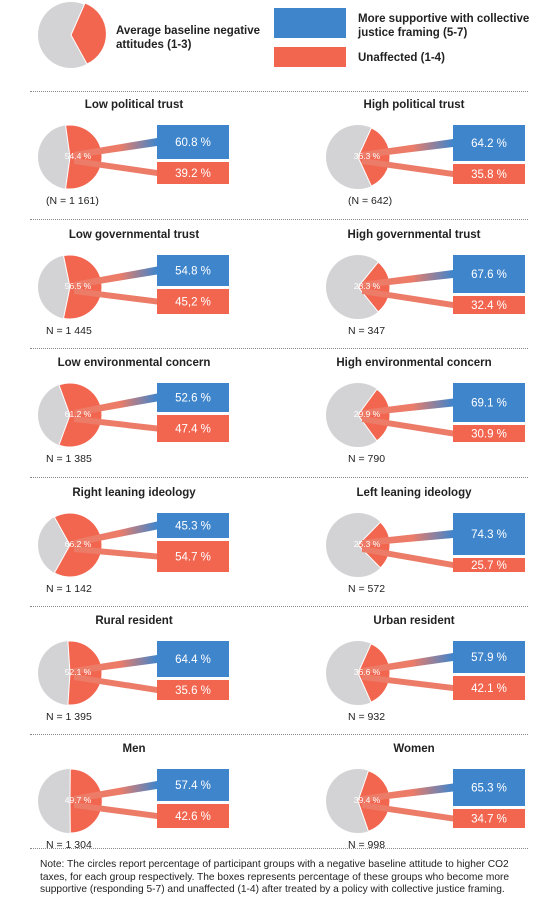 The width and height of the screenshot is (550, 917). What do you see at coordinates (367, 717) in the screenshot?
I see `sample-size: N = 932` at bounding box center [367, 717].